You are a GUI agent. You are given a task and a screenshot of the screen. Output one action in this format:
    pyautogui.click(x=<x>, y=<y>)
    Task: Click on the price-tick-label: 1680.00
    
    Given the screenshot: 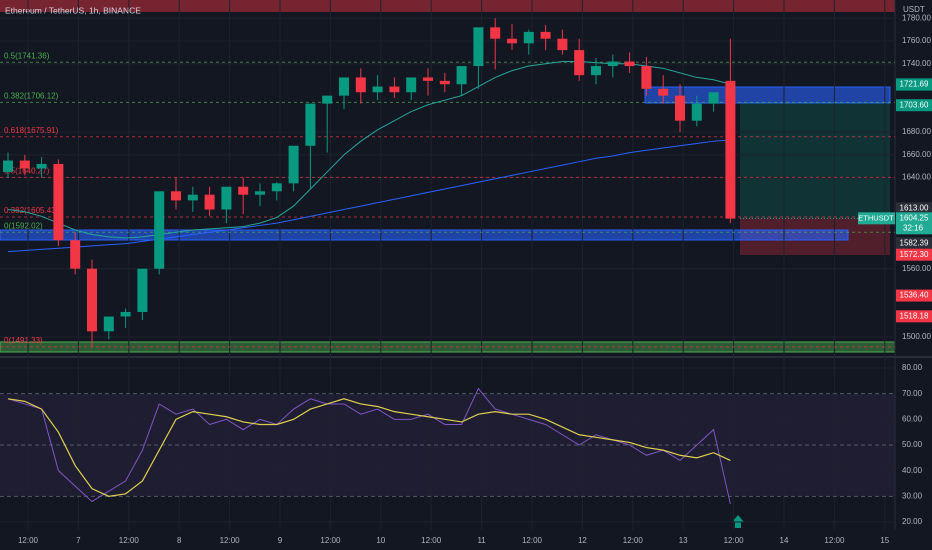 What is the action you would take?
    pyautogui.click(x=916, y=131)
    